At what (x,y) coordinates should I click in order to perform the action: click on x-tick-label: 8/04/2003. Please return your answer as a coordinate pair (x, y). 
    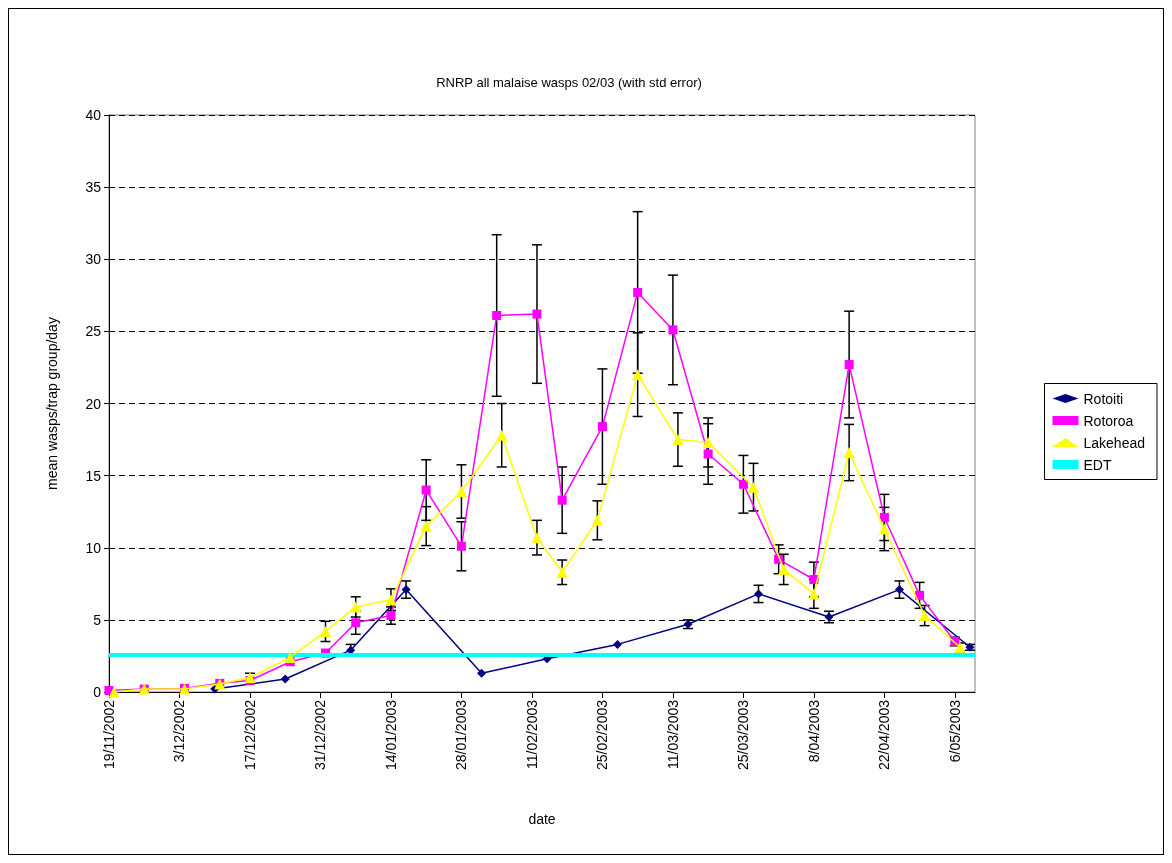
    Looking at the image, I should click on (813, 731).